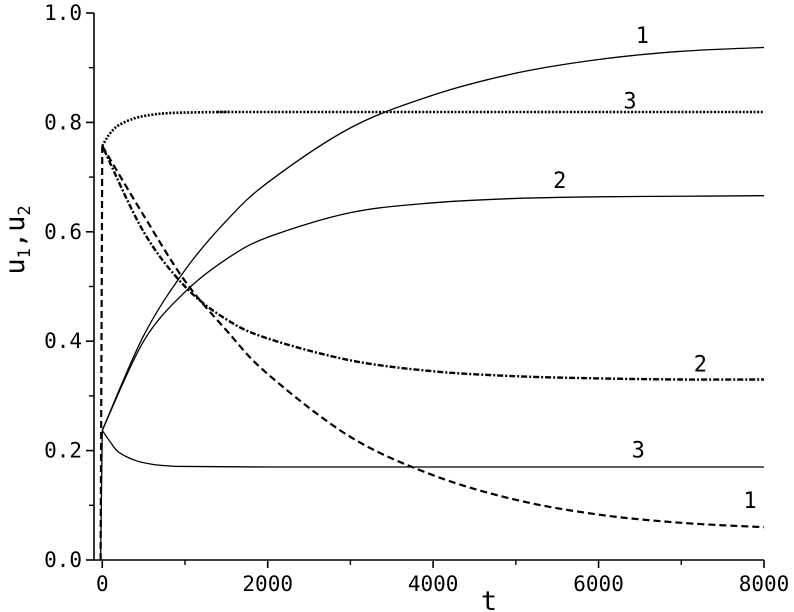 The image size is (794, 612). I want to click on x-tick-label: 6000, so click(598, 584).